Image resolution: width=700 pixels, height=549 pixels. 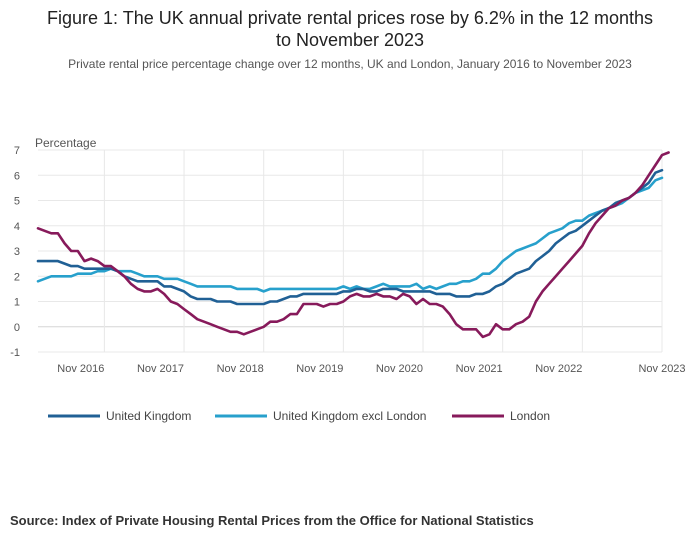 I want to click on legend-label: United Kingdom excl London, so click(x=349, y=416).